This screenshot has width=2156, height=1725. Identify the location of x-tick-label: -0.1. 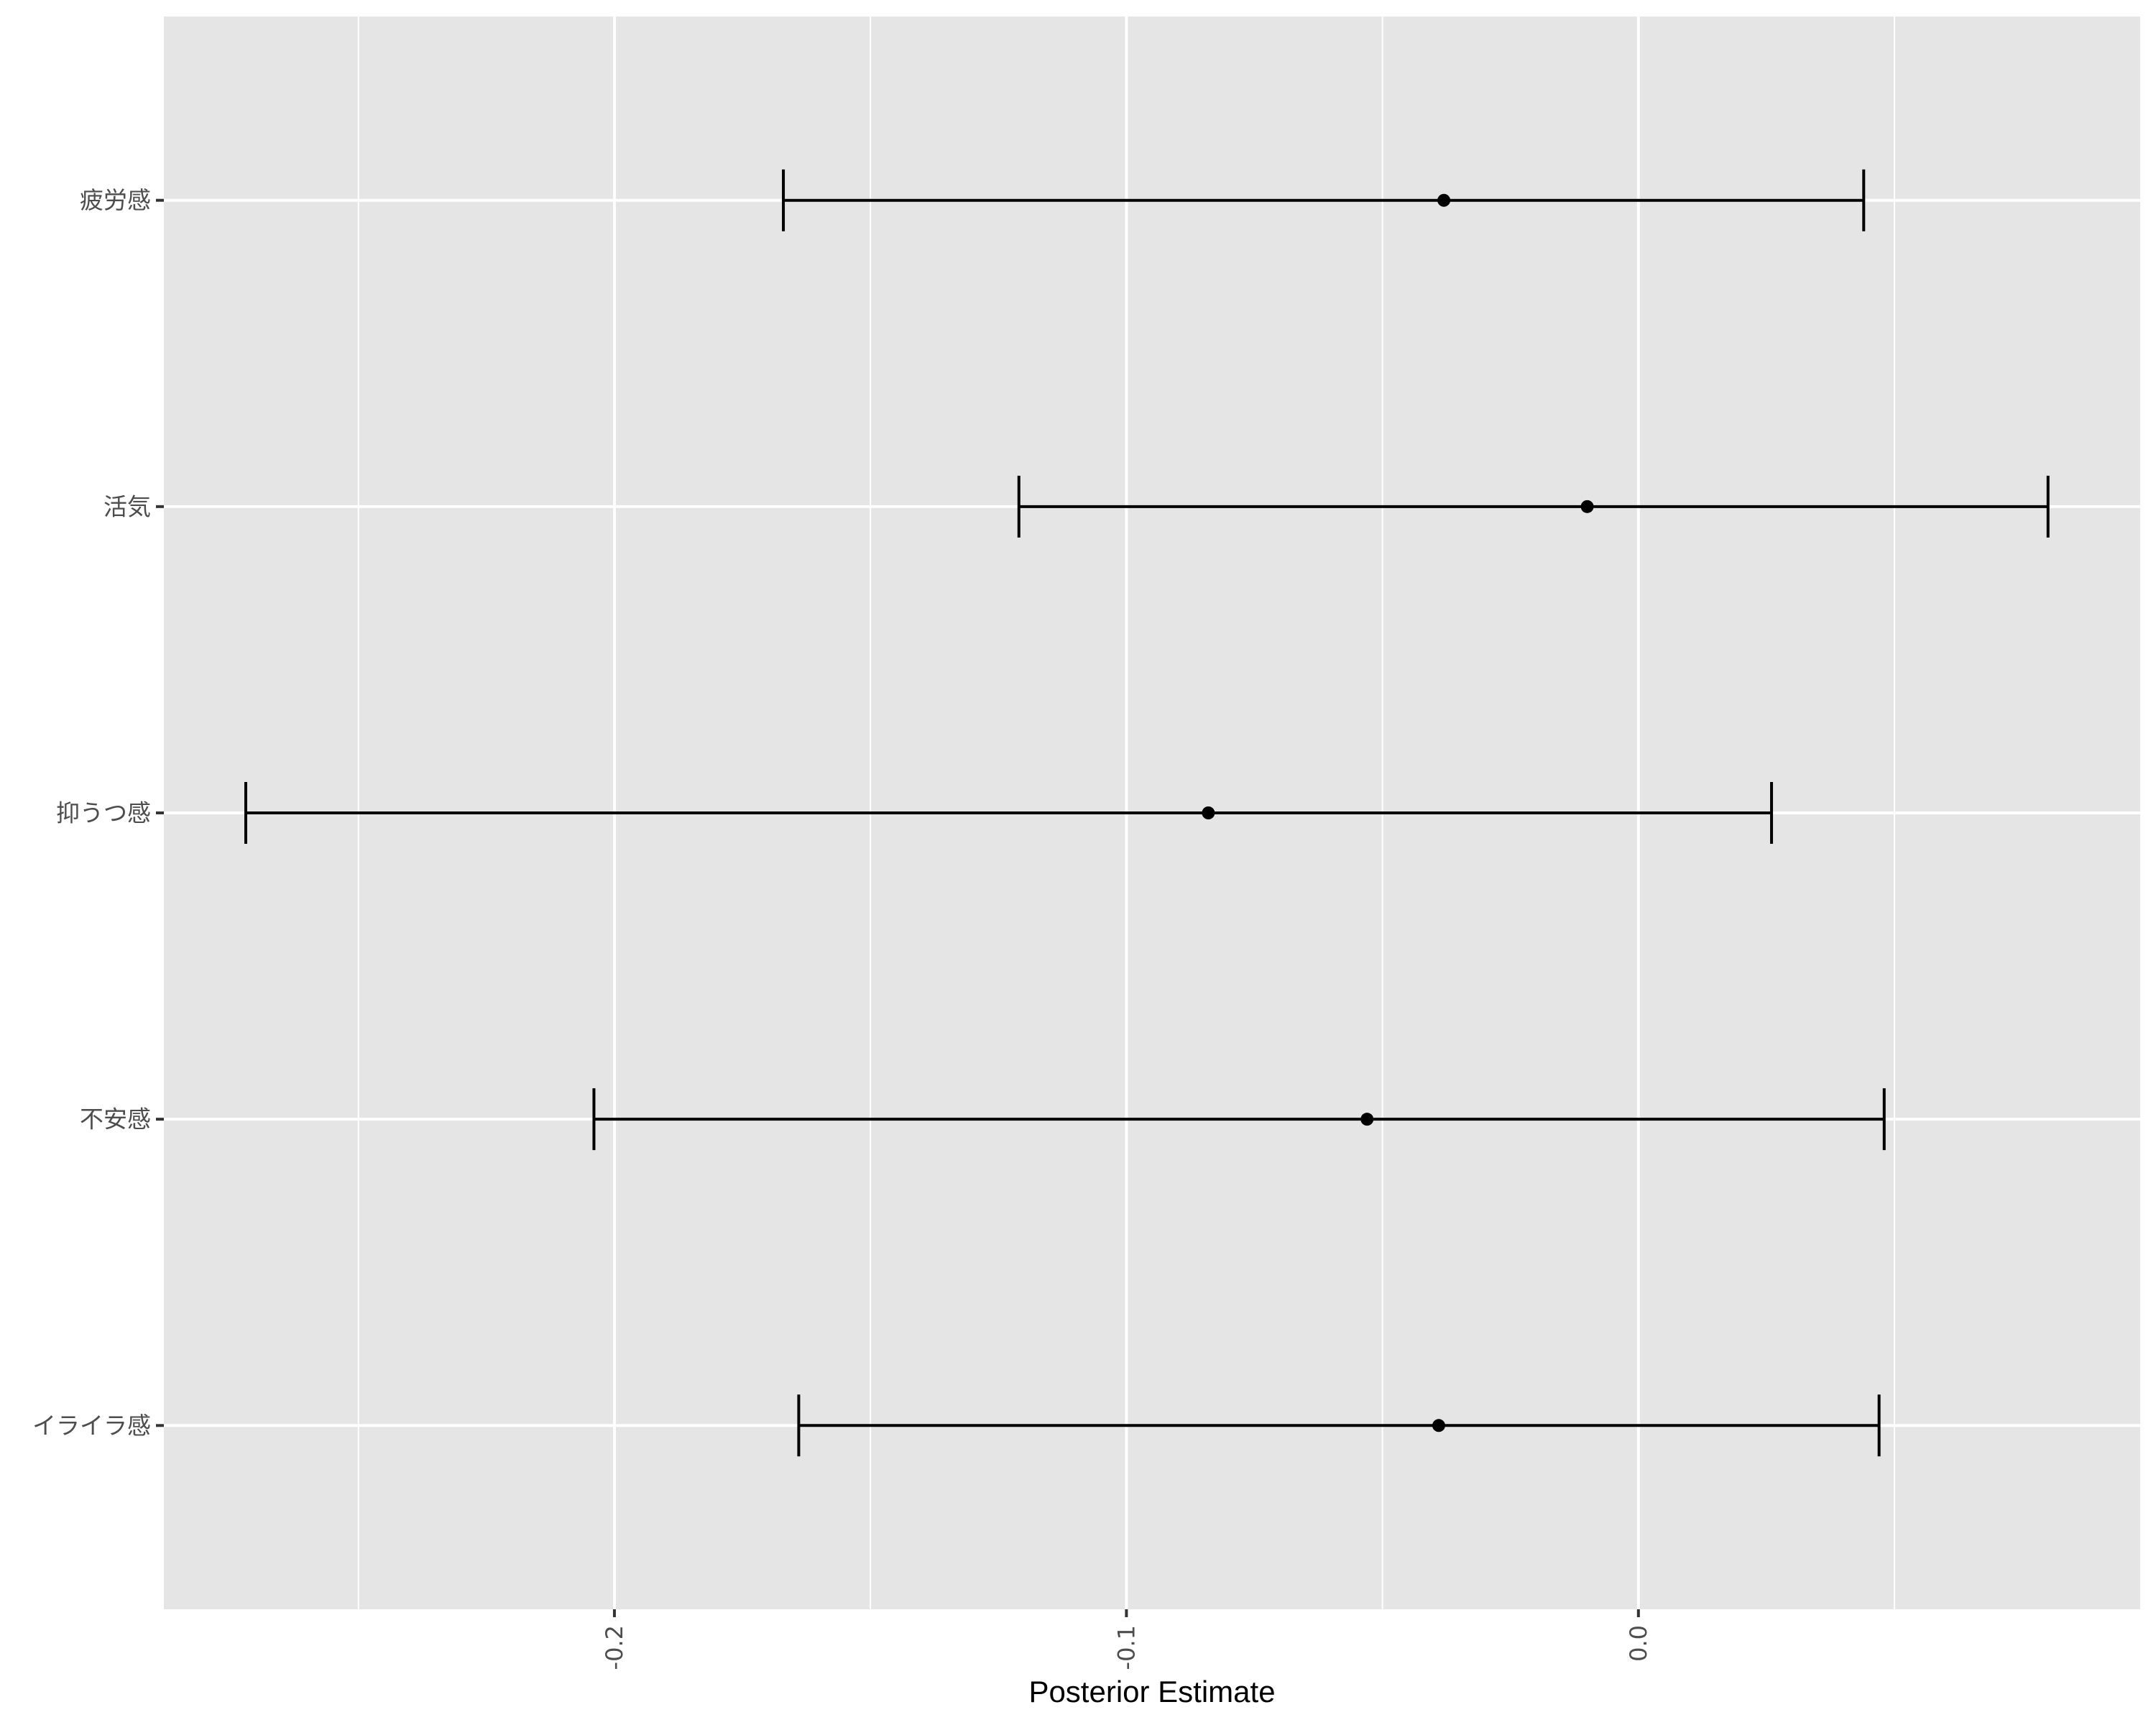
(1126, 1647).